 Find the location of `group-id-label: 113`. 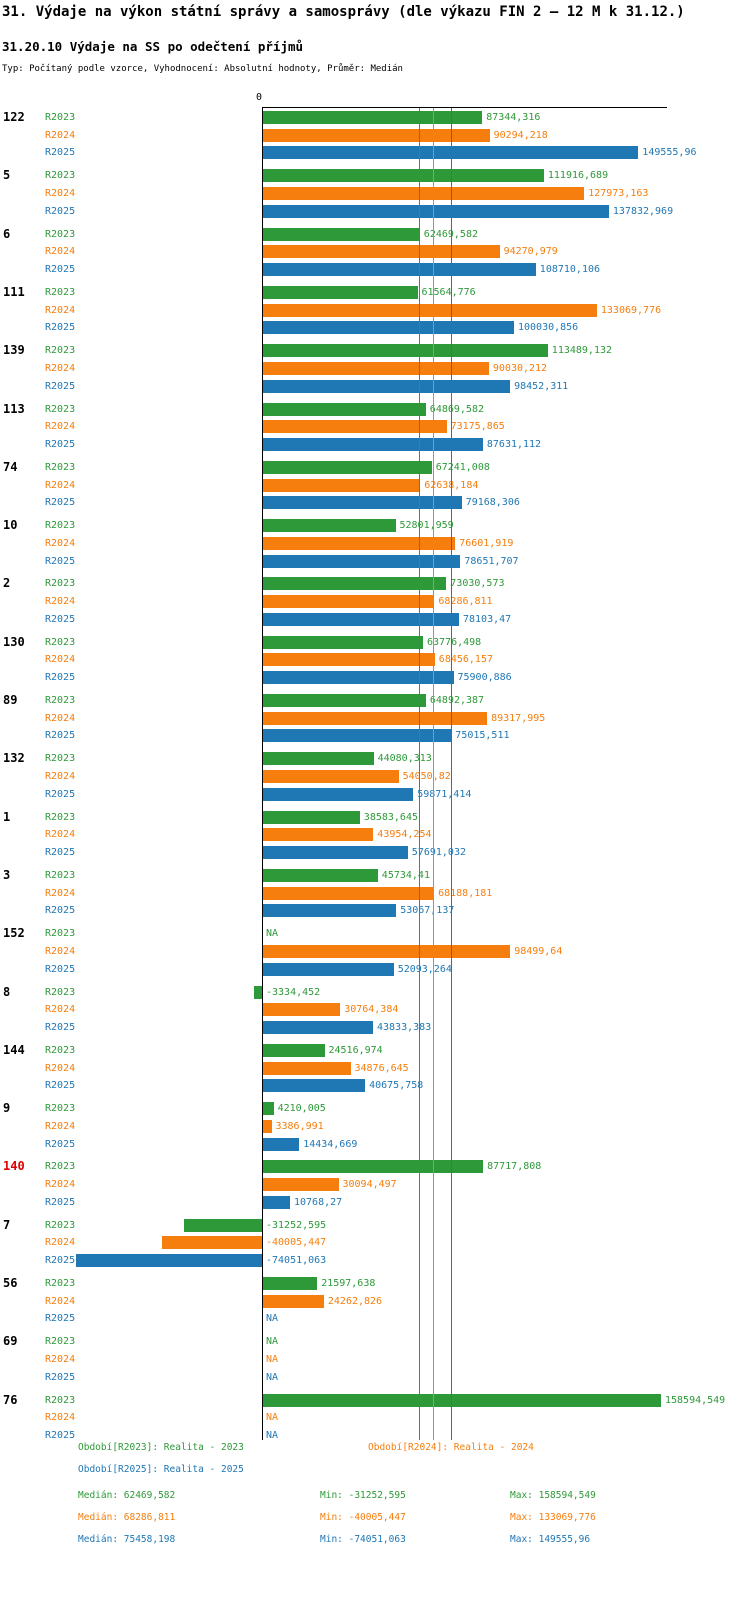

group-id-label: 113 is located at coordinates (14, 408).